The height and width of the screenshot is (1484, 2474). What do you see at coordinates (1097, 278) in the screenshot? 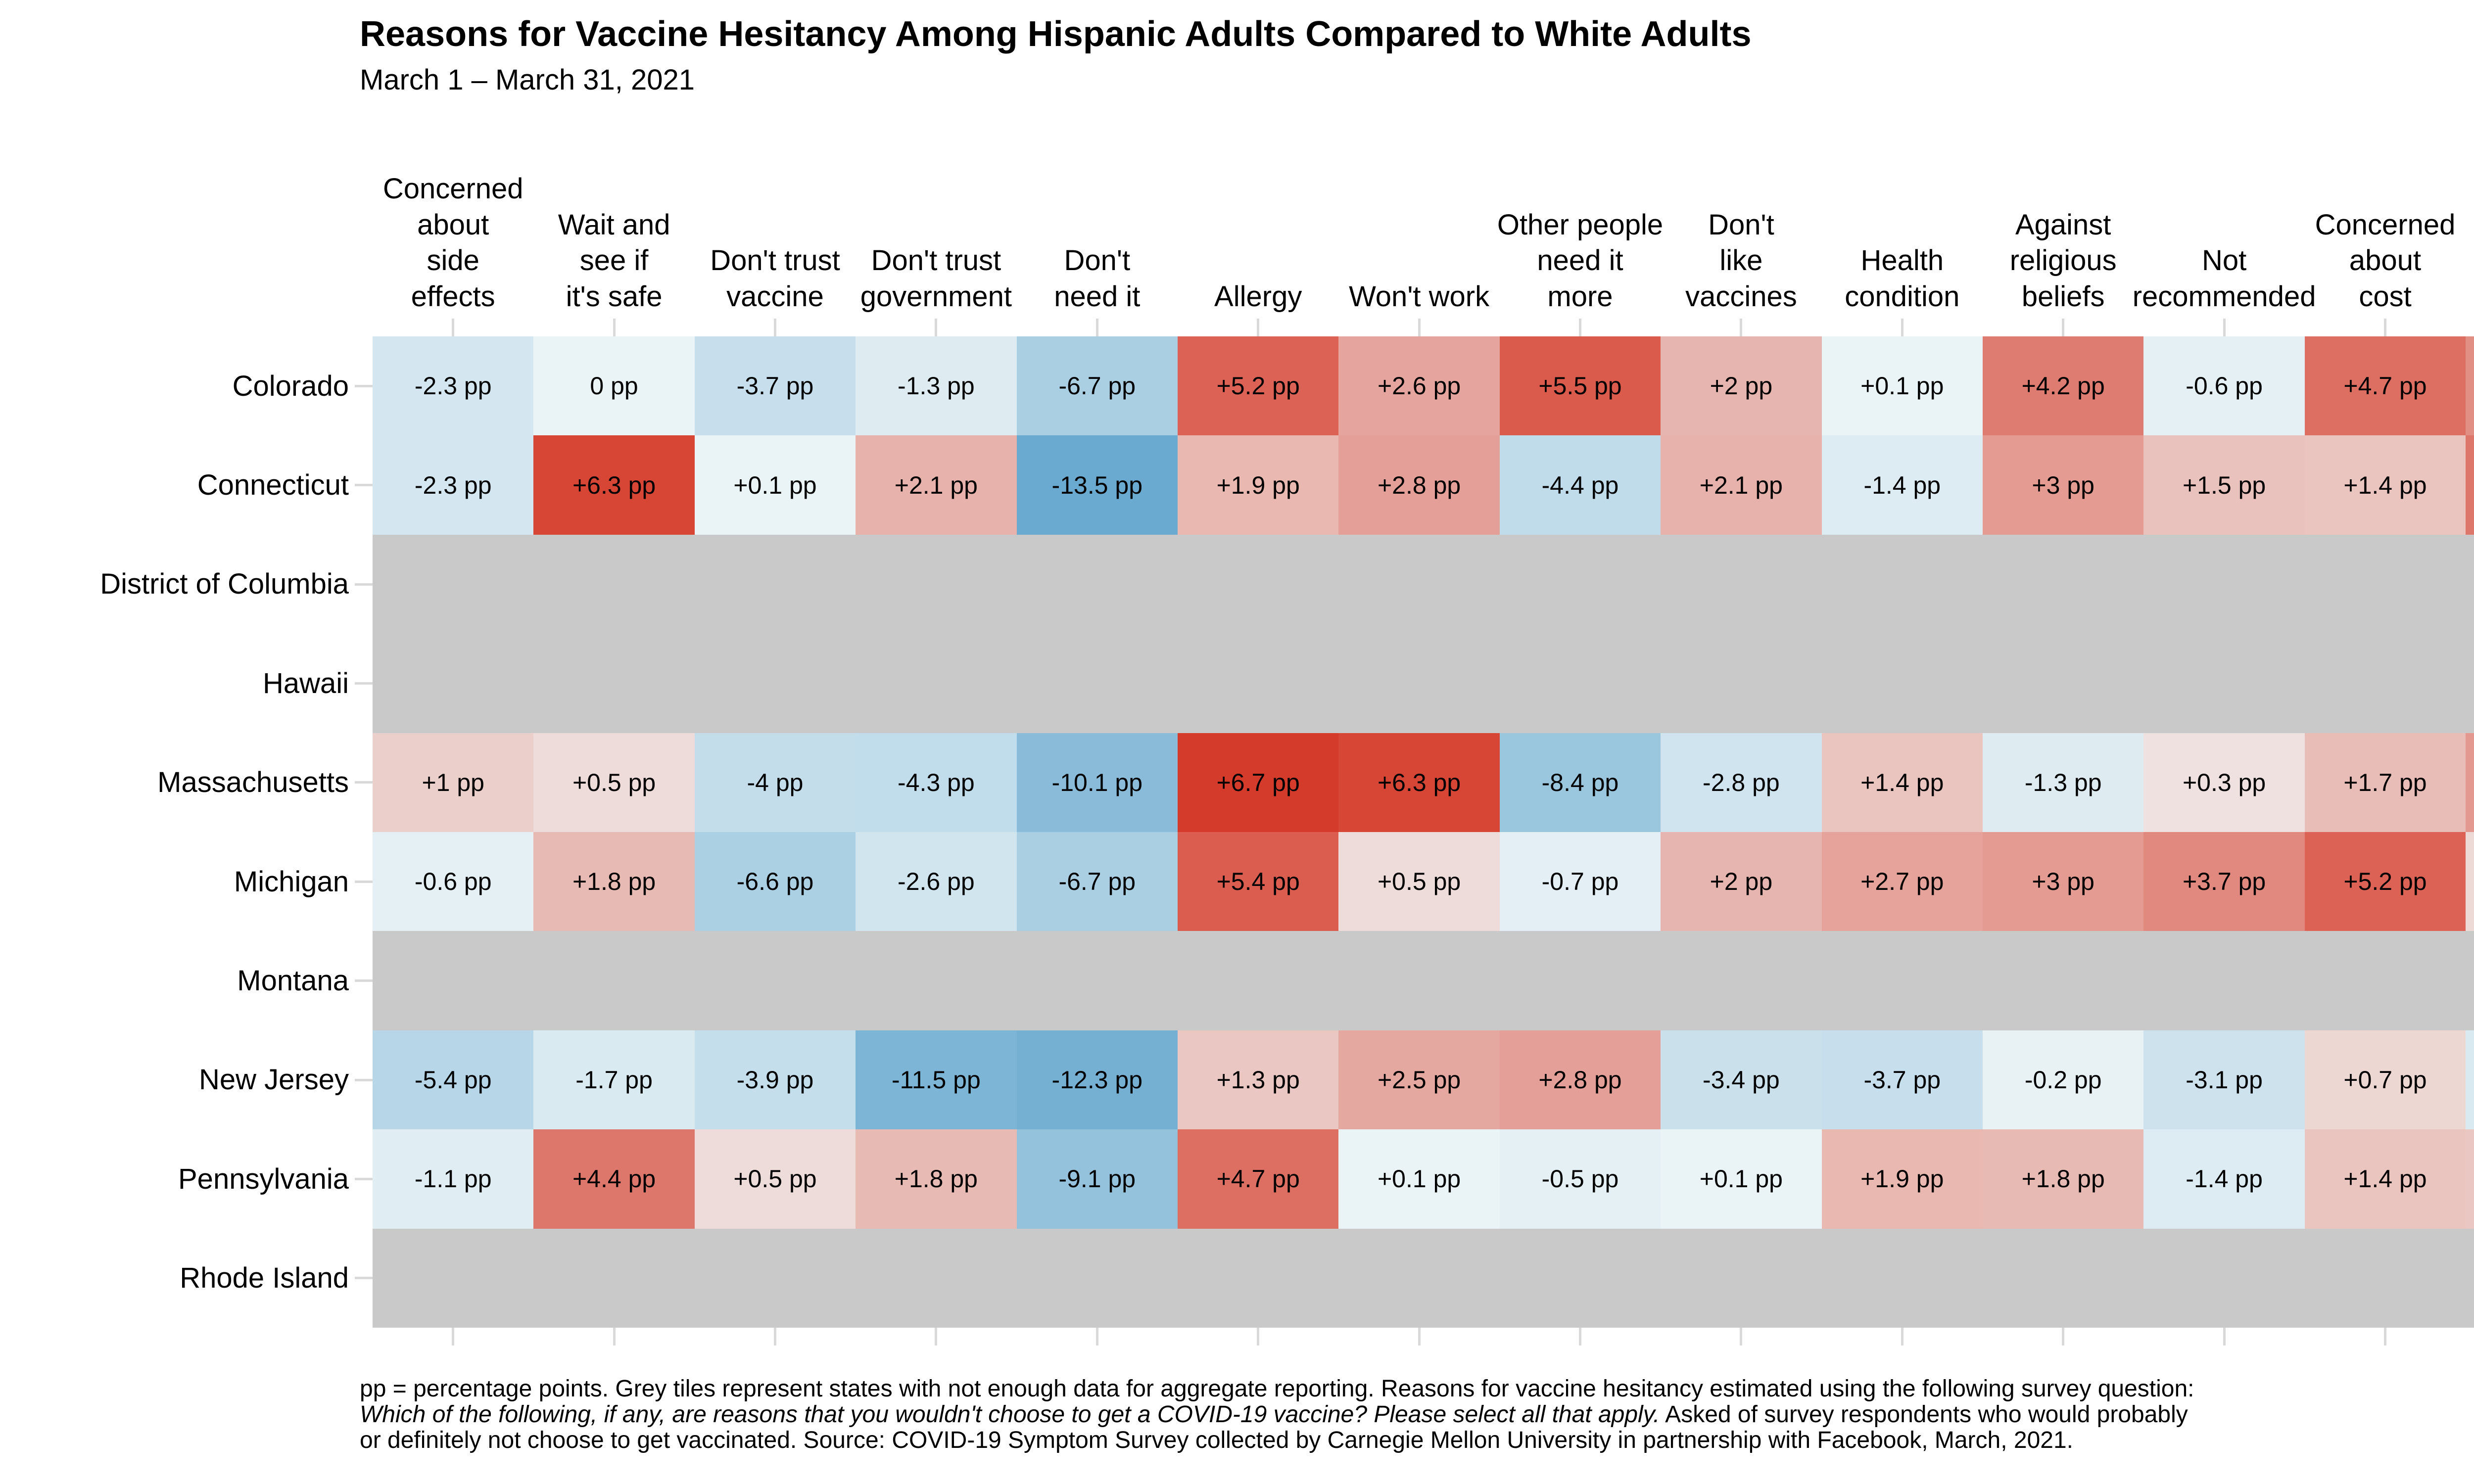
I see `column-header-don-t-need-it: Don't need it` at bounding box center [1097, 278].